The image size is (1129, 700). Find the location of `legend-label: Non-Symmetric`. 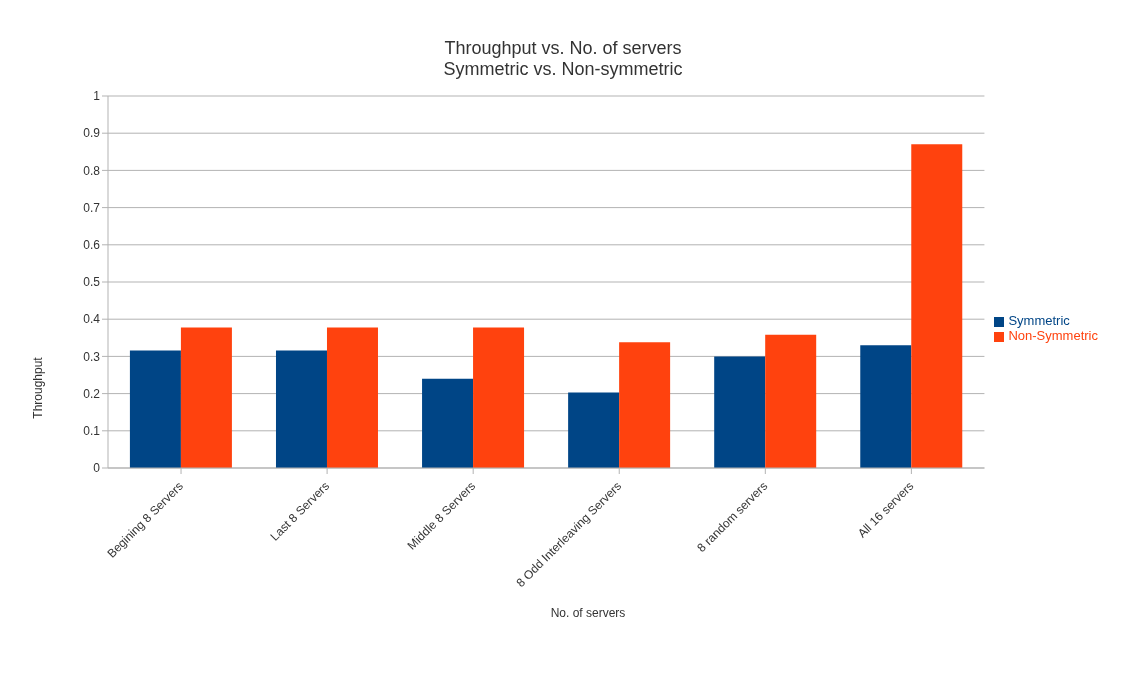

legend-label: Non-Symmetric is located at coordinates (1053, 335).